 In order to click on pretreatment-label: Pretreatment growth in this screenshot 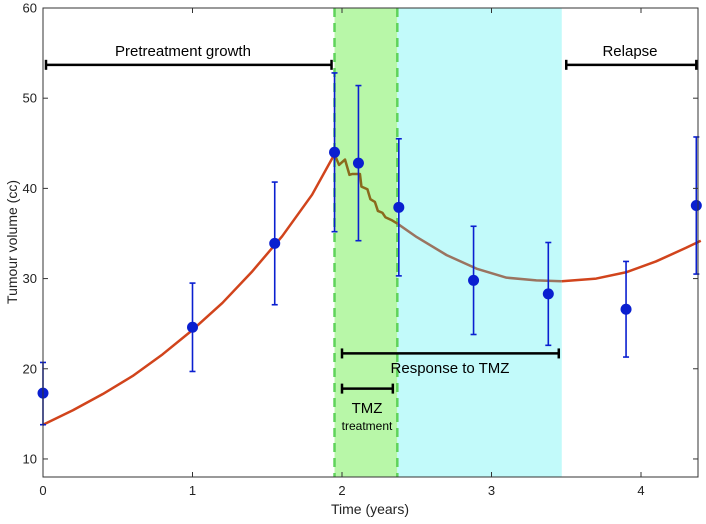, I will do `click(183, 51)`.